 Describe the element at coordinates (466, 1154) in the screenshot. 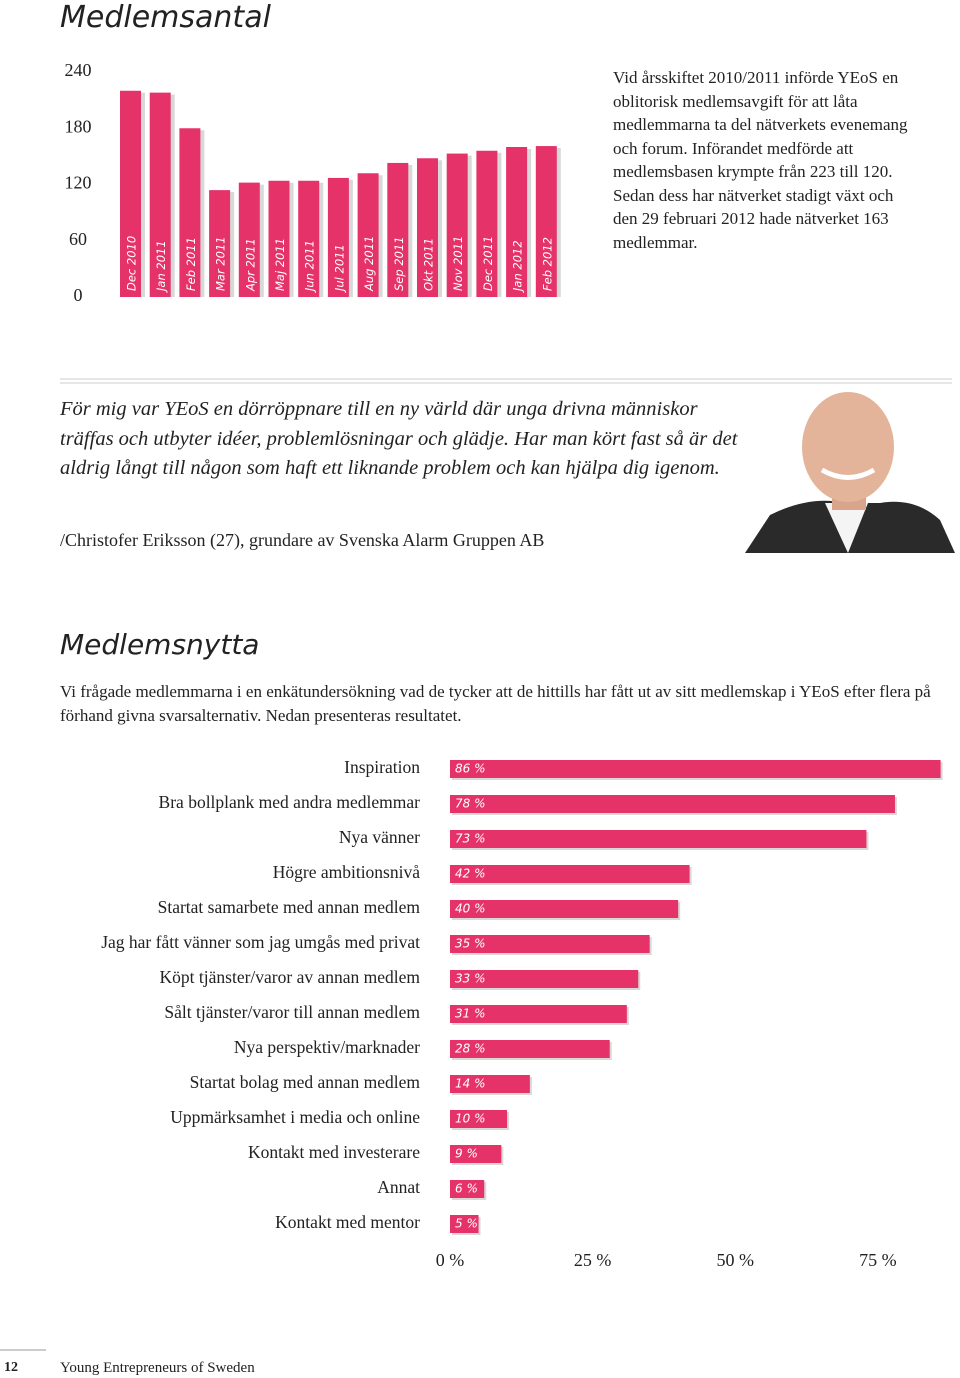

I see `value-label: 9 %` at that location.